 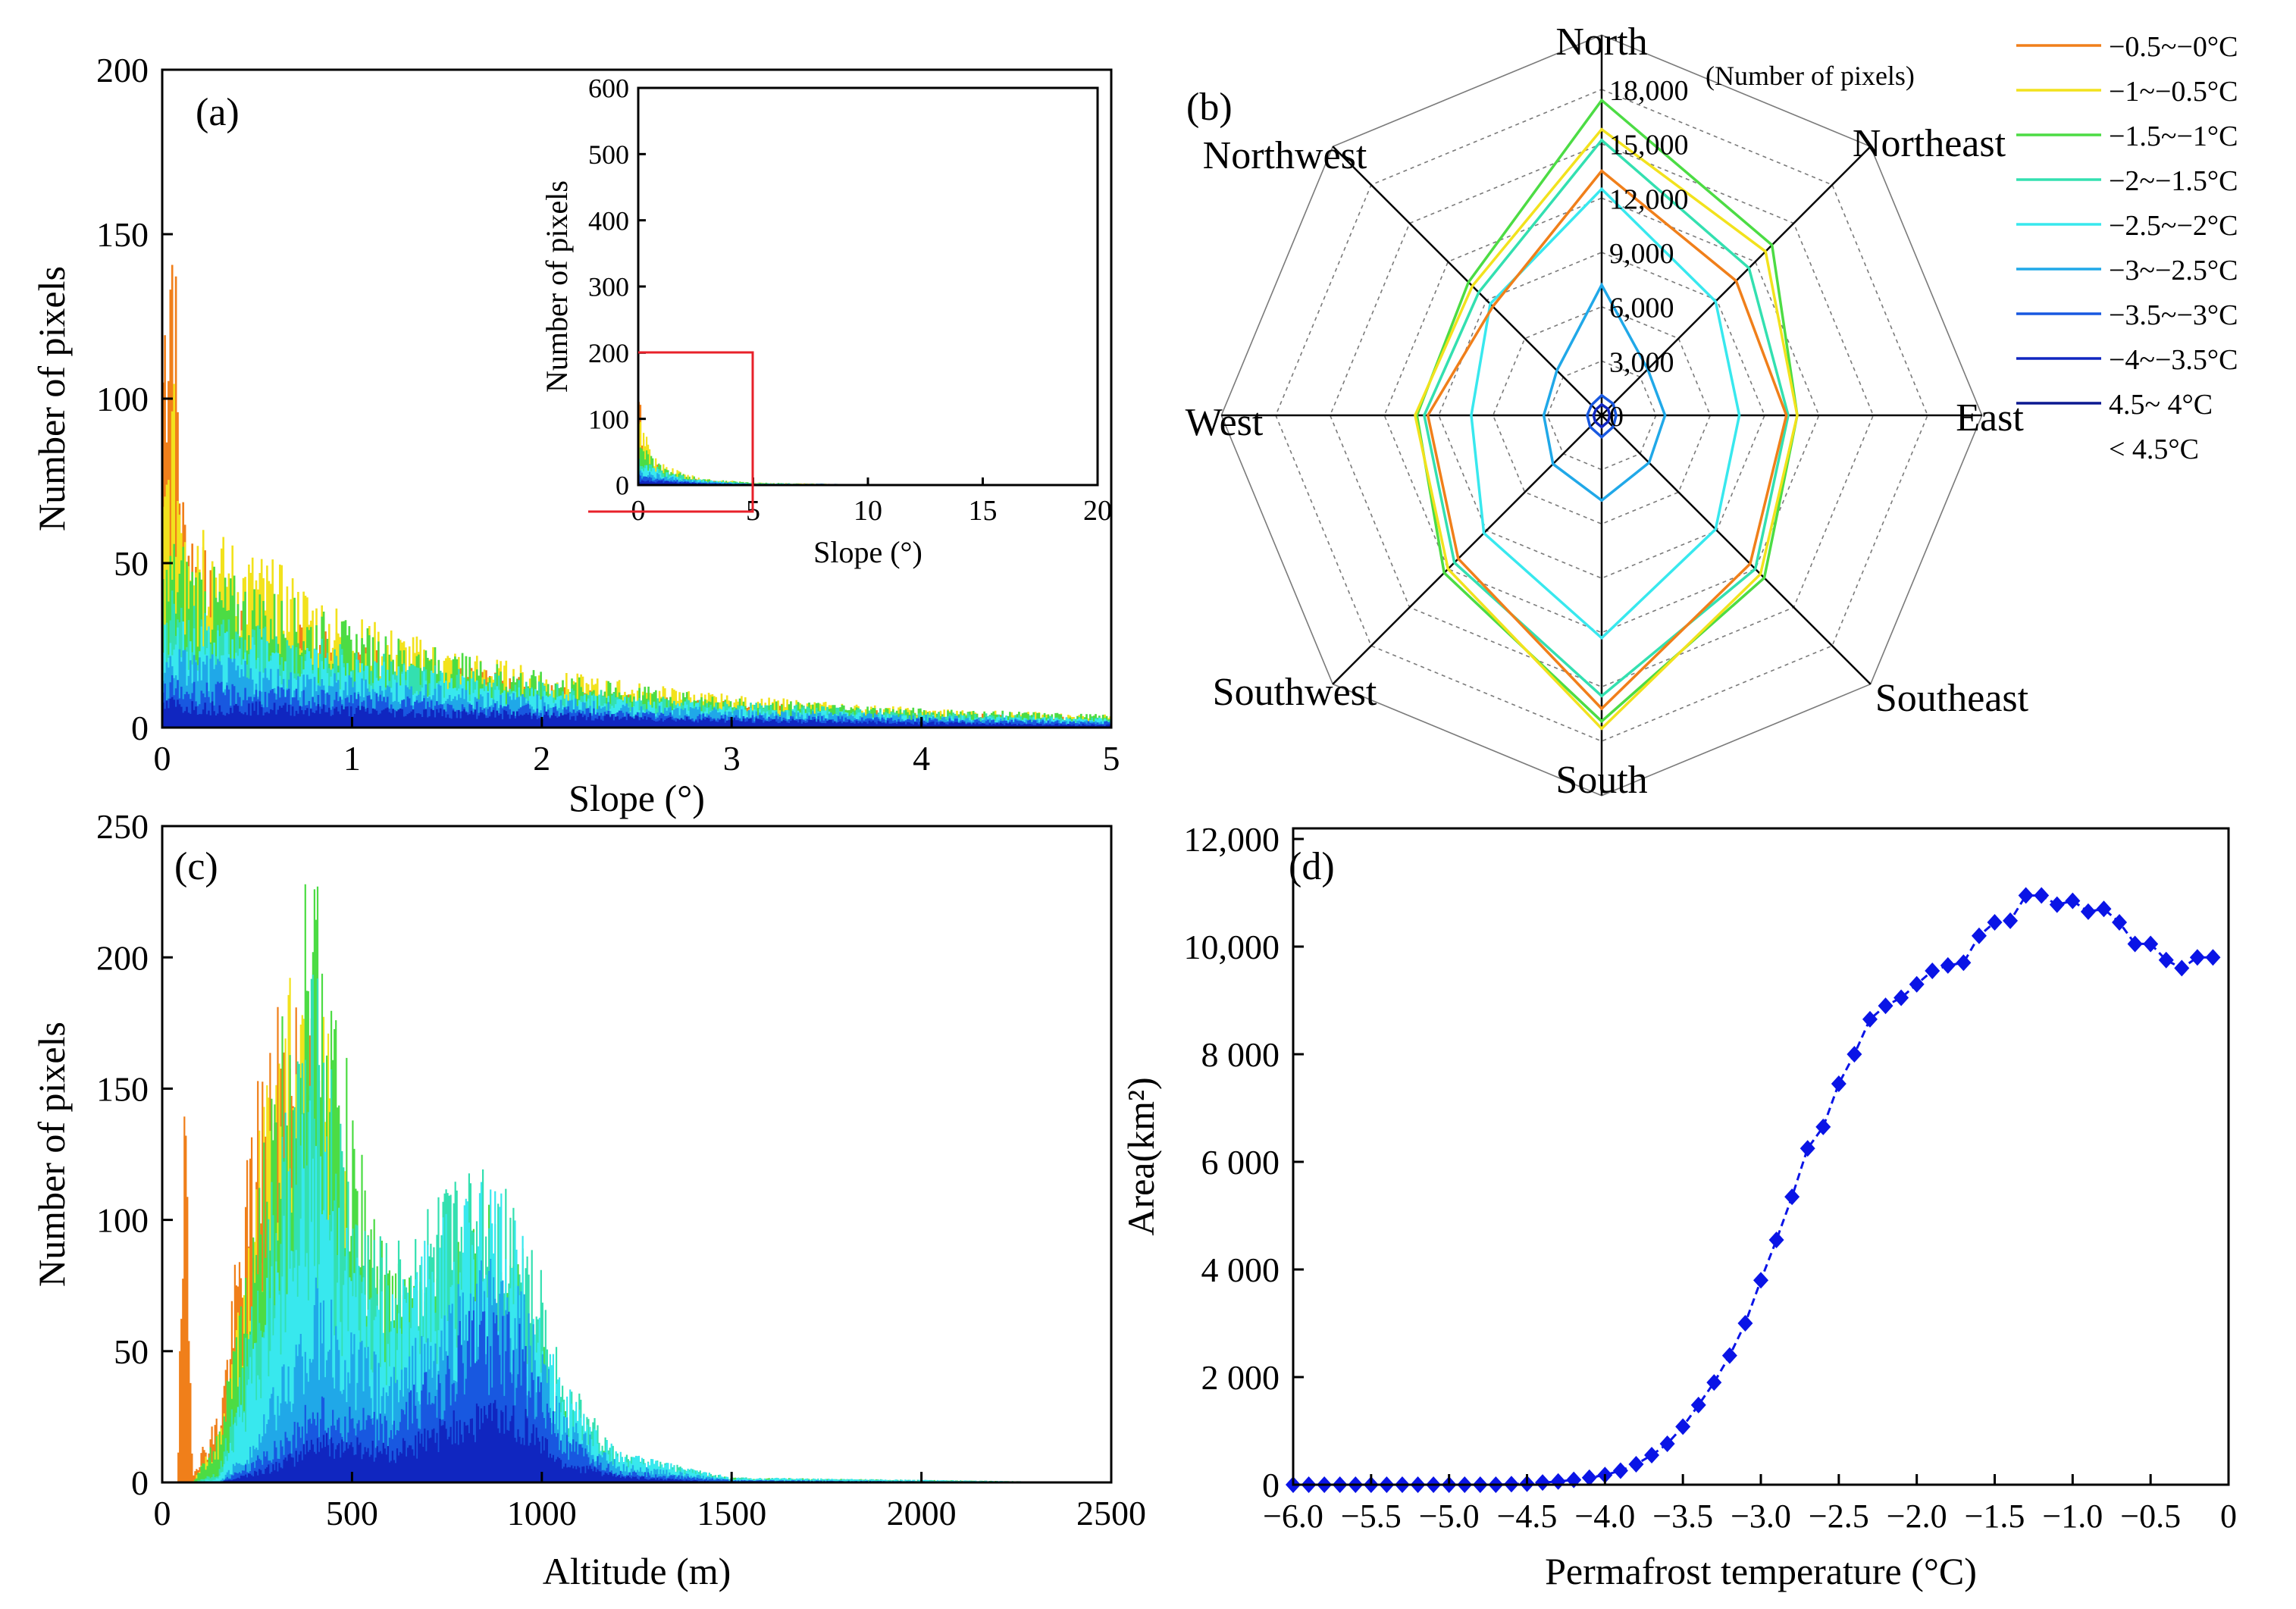 I want to click on y-tick-label: 50, so click(x=131, y=564).